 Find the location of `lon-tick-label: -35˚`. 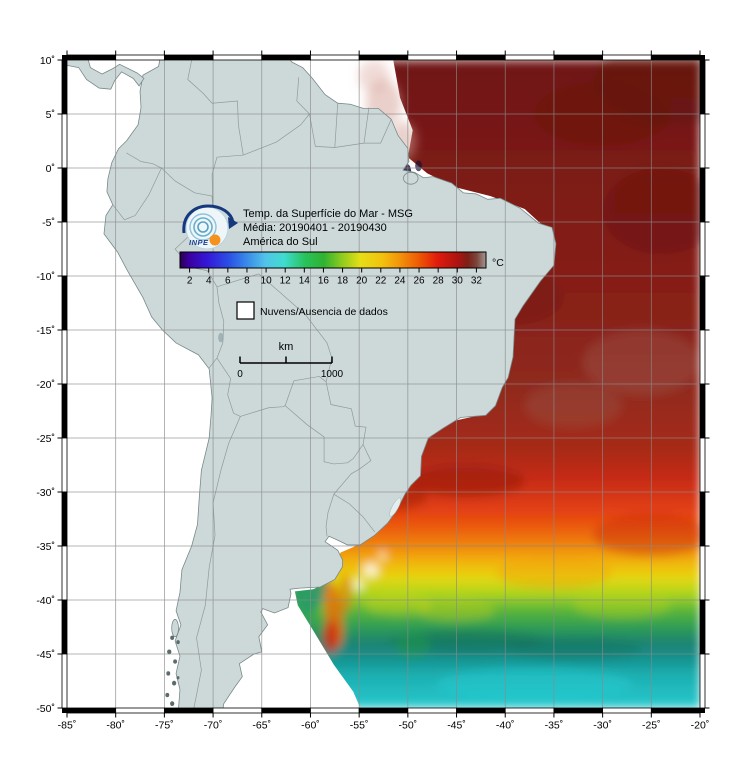

lon-tick-label: -35˚ is located at coordinates (554, 726).